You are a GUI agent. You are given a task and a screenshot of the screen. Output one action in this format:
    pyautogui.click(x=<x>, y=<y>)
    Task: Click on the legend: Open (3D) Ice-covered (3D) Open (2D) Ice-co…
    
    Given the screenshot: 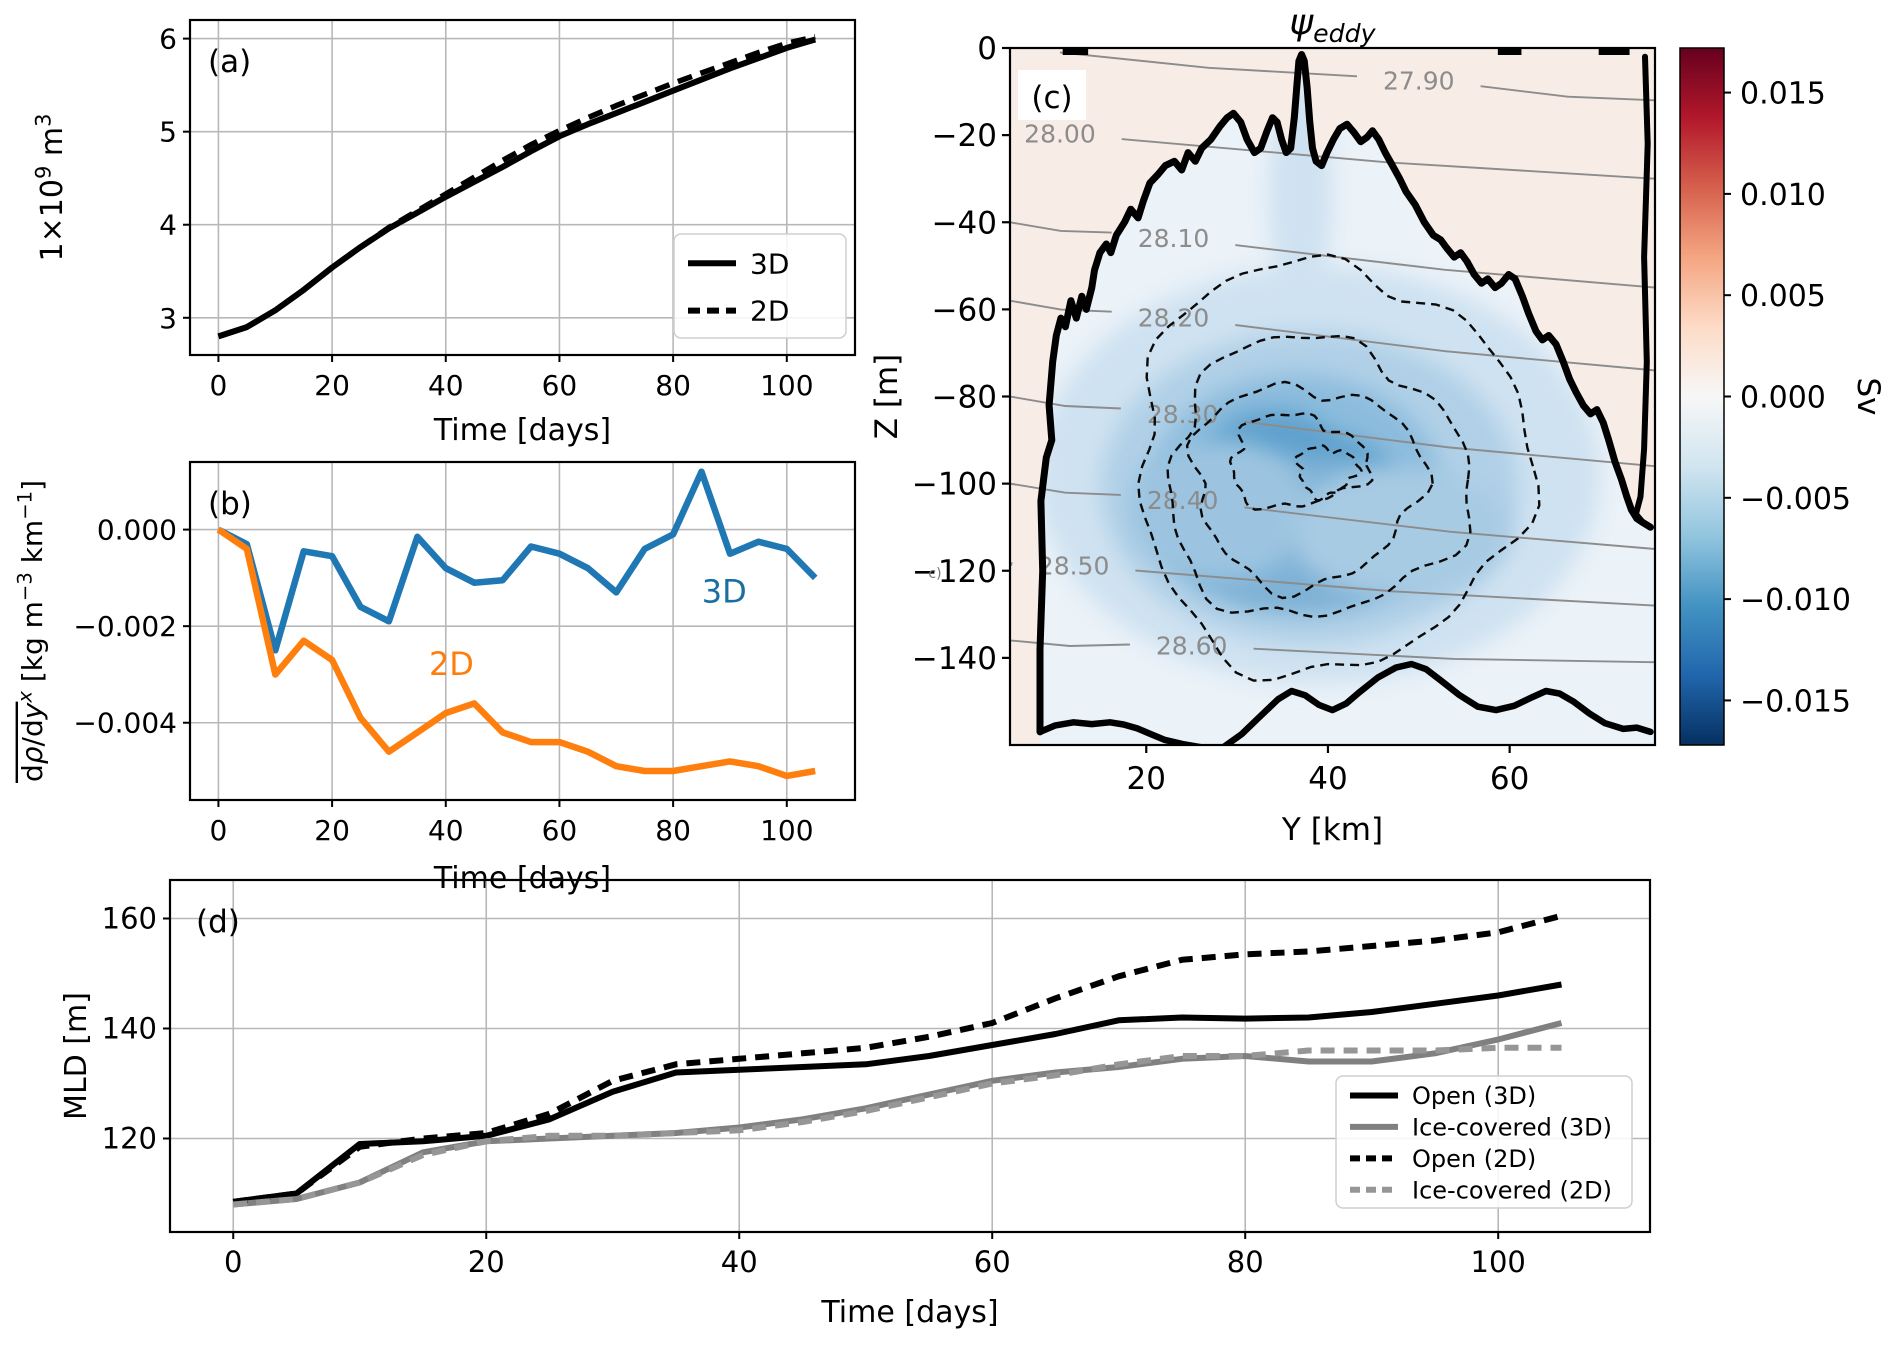 What is the action you would take?
    pyautogui.click(x=1484, y=1142)
    